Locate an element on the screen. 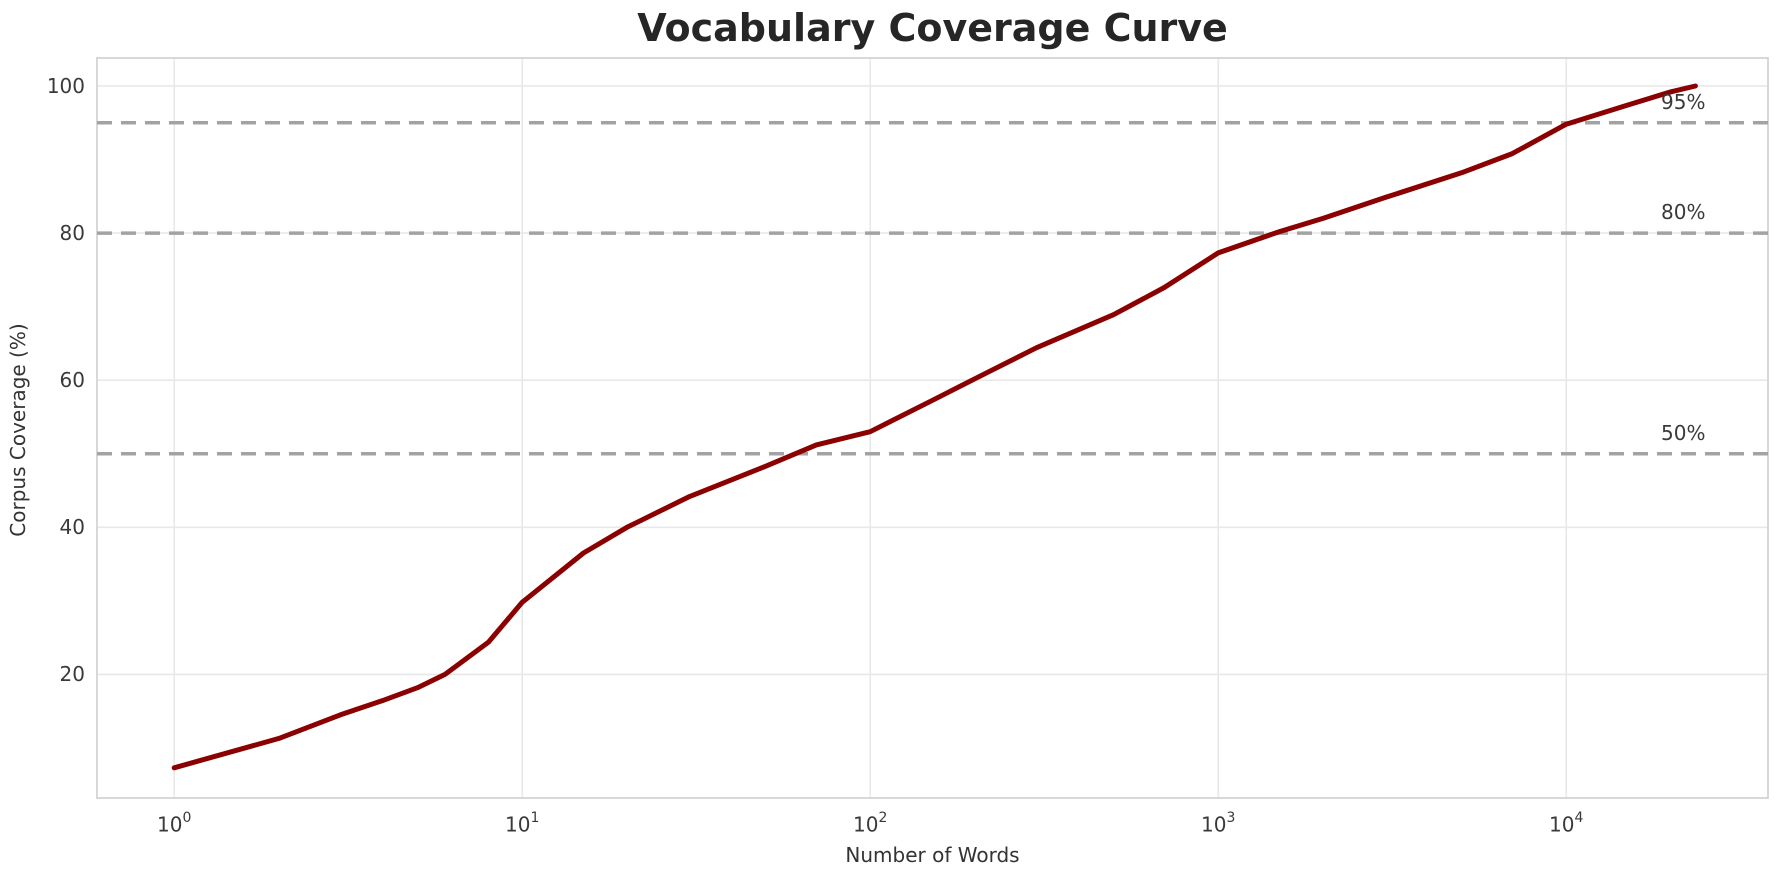 This screenshot has width=1784, height=883. x-tick-label-1: 10⁰ is located at coordinates (174, 823).